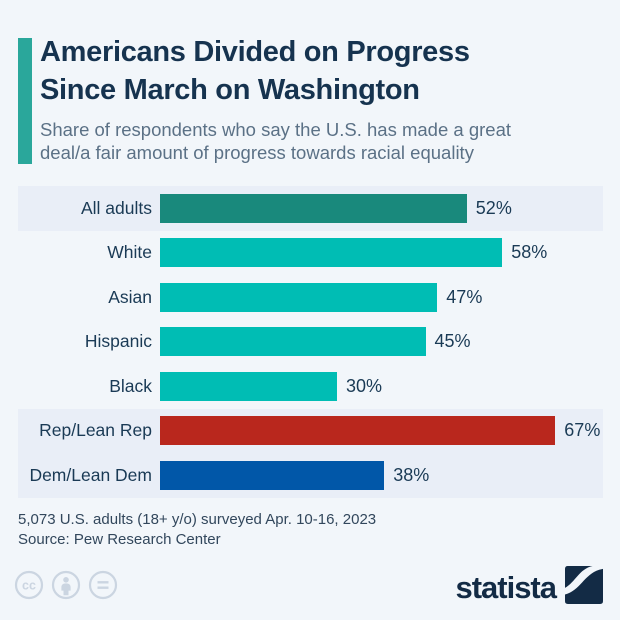 This screenshot has height=620, width=620. What do you see at coordinates (411, 474) in the screenshot?
I see `value-label: 38%` at bounding box center [411, 474].